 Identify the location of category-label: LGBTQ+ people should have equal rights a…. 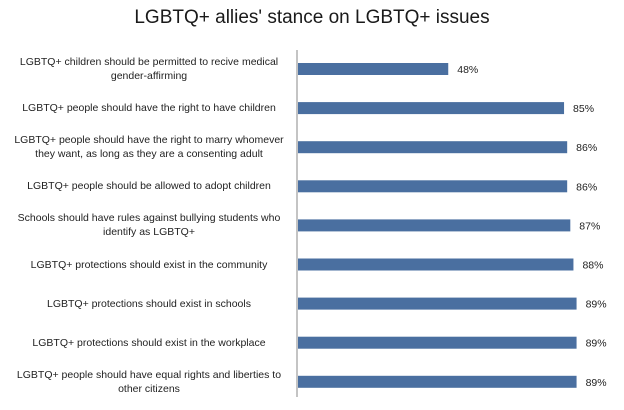
(149, 381).